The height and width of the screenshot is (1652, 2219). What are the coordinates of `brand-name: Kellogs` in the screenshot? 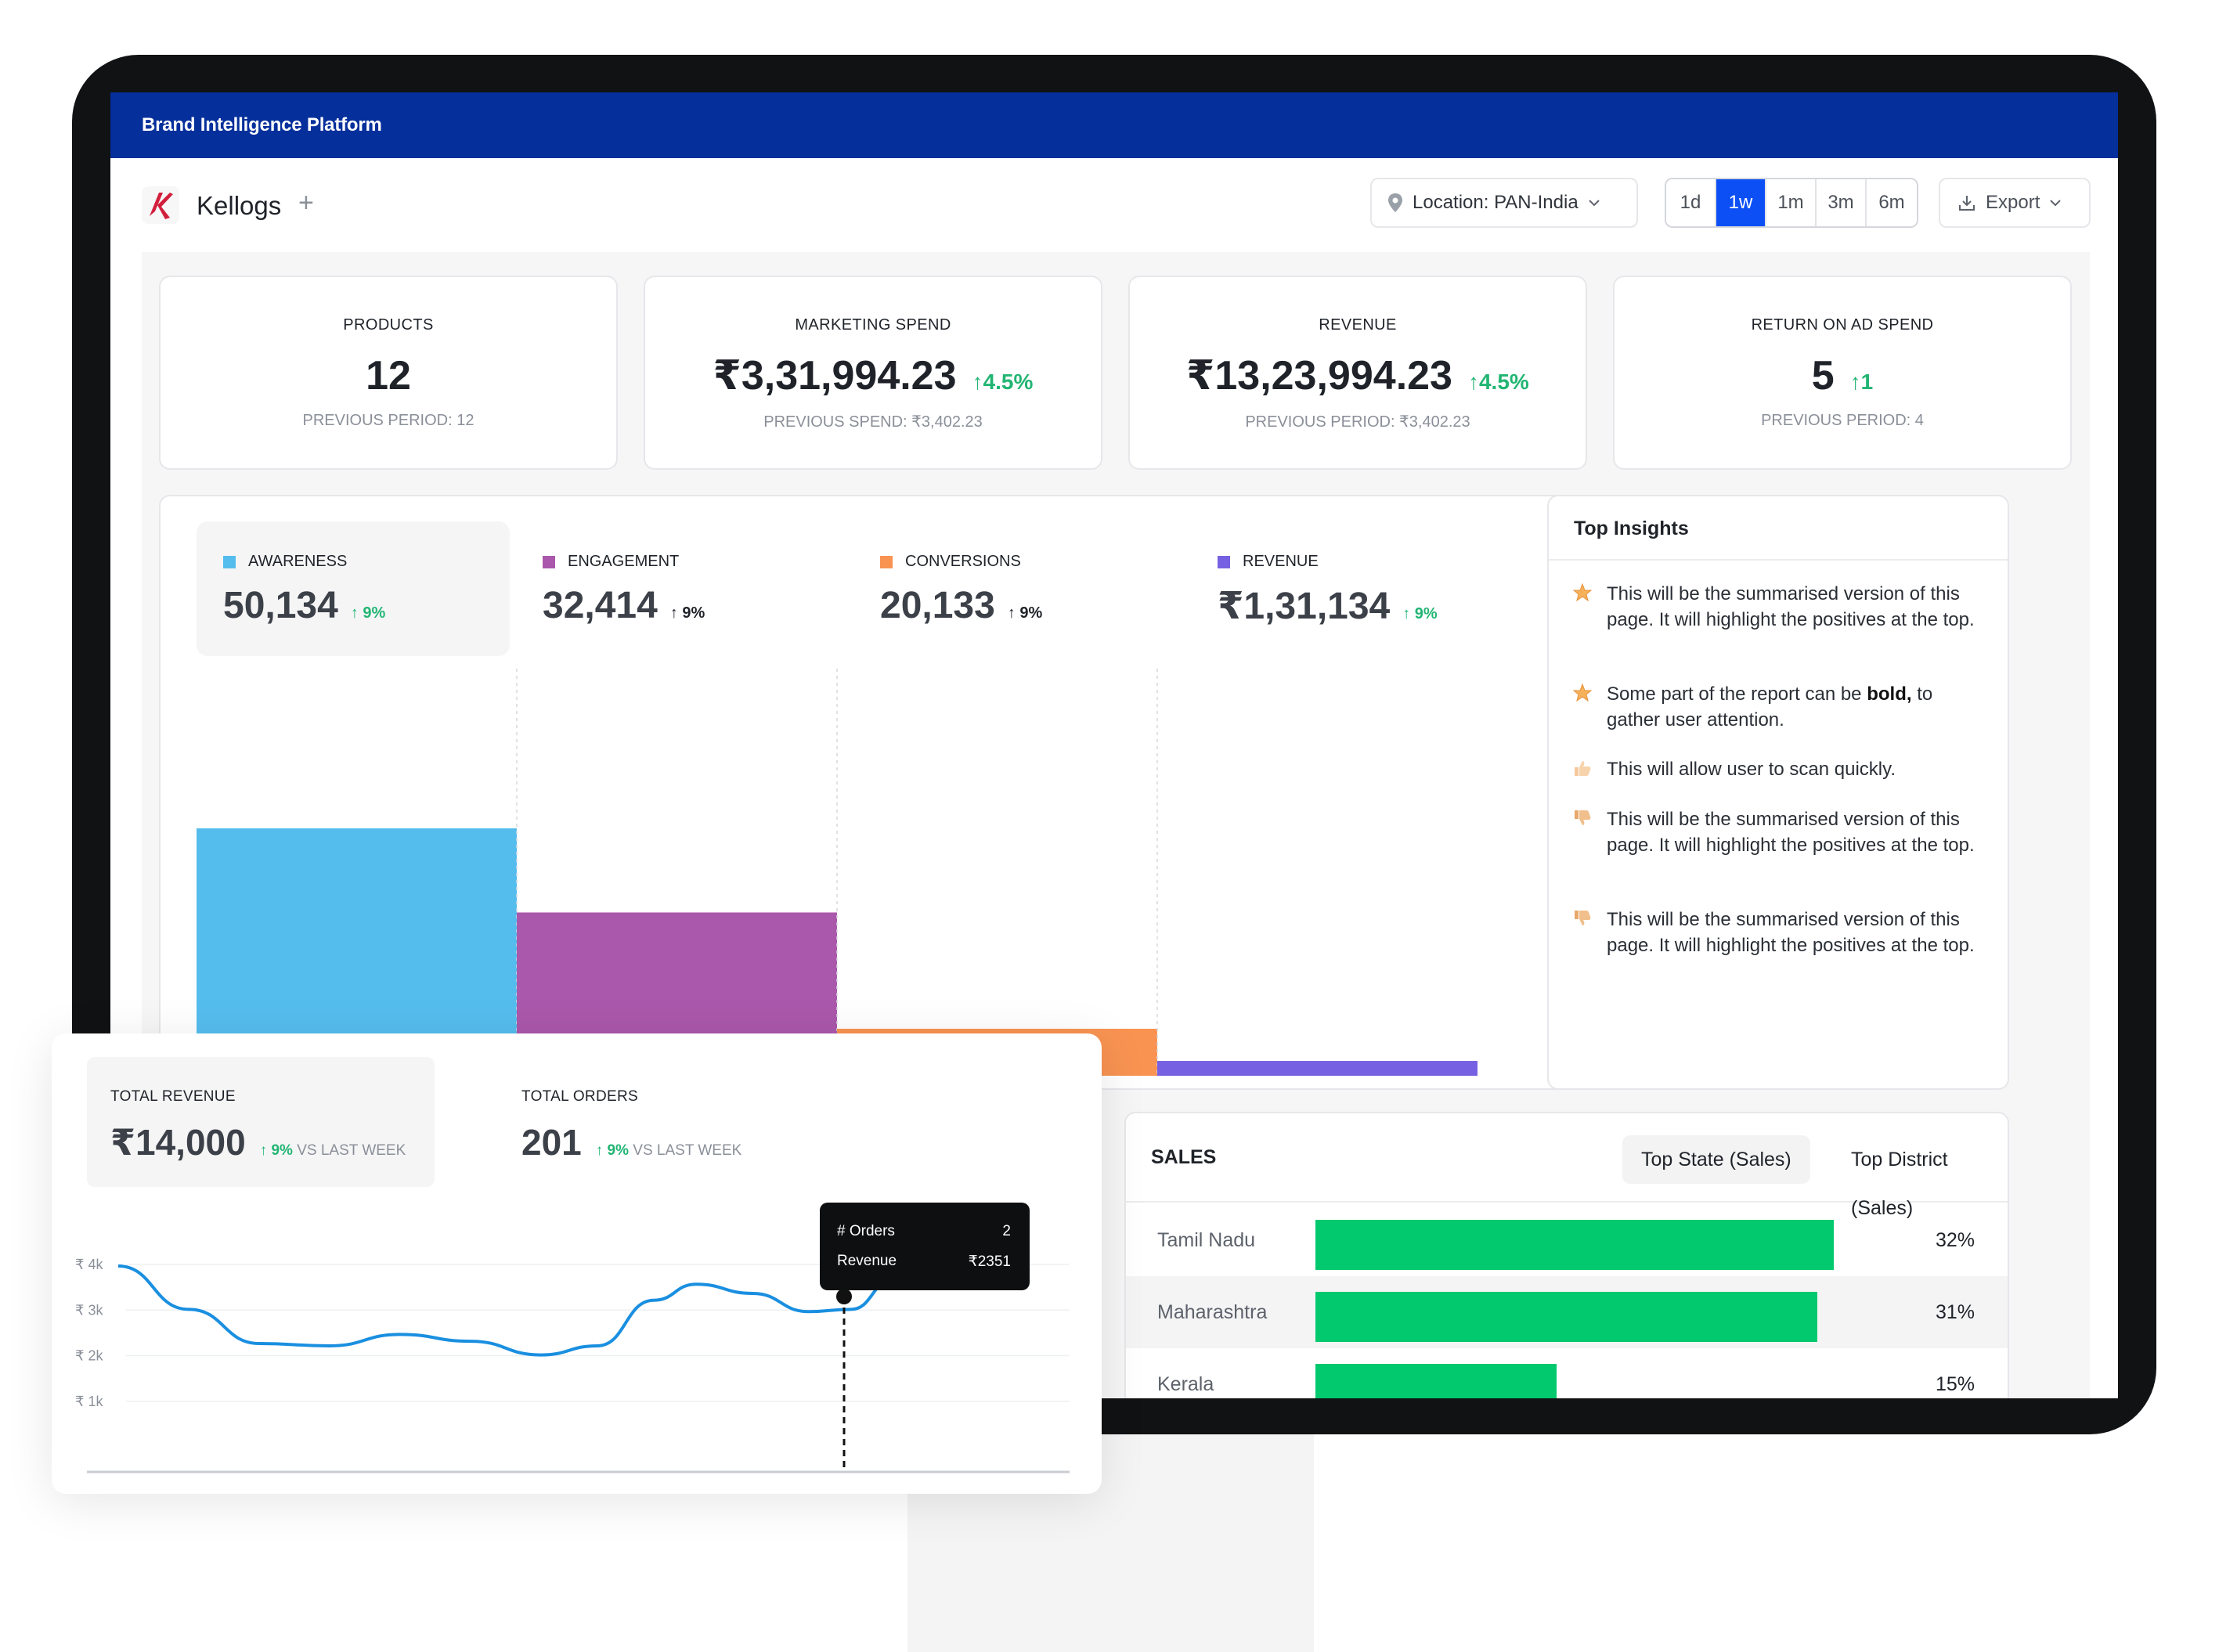 It's located at (239, 205).